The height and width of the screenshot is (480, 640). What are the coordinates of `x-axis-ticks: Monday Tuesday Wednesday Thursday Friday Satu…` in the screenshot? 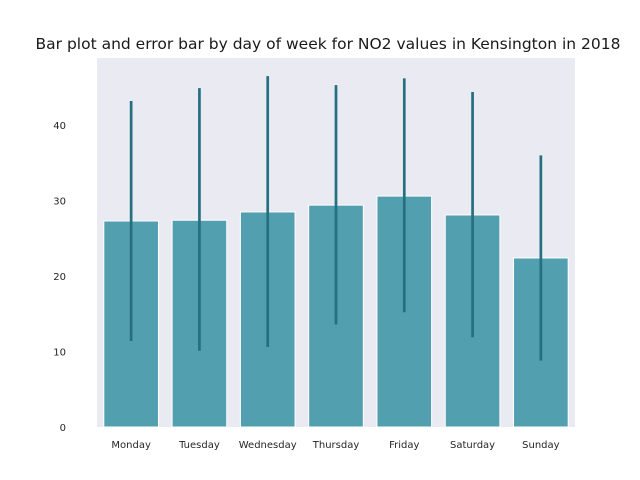 It's located at (335, 445).